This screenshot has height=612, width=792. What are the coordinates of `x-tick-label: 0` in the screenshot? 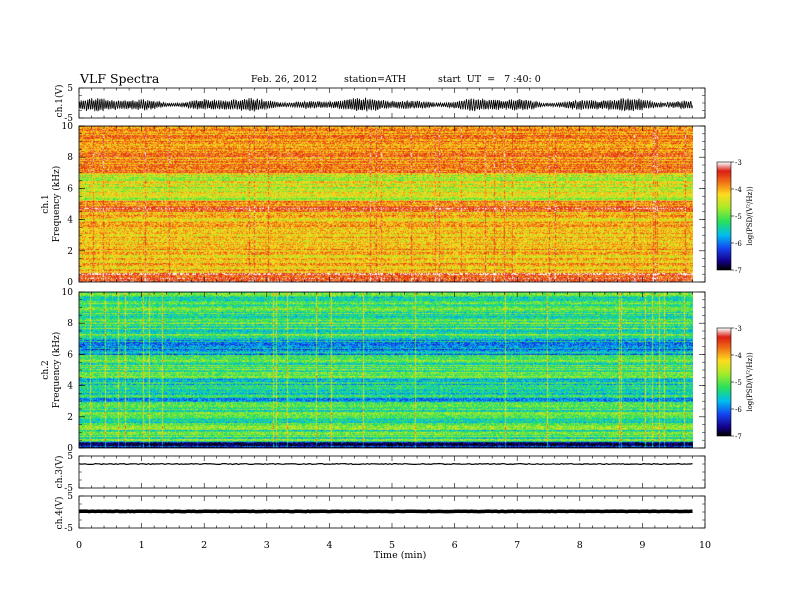 It's located at (79, 545).